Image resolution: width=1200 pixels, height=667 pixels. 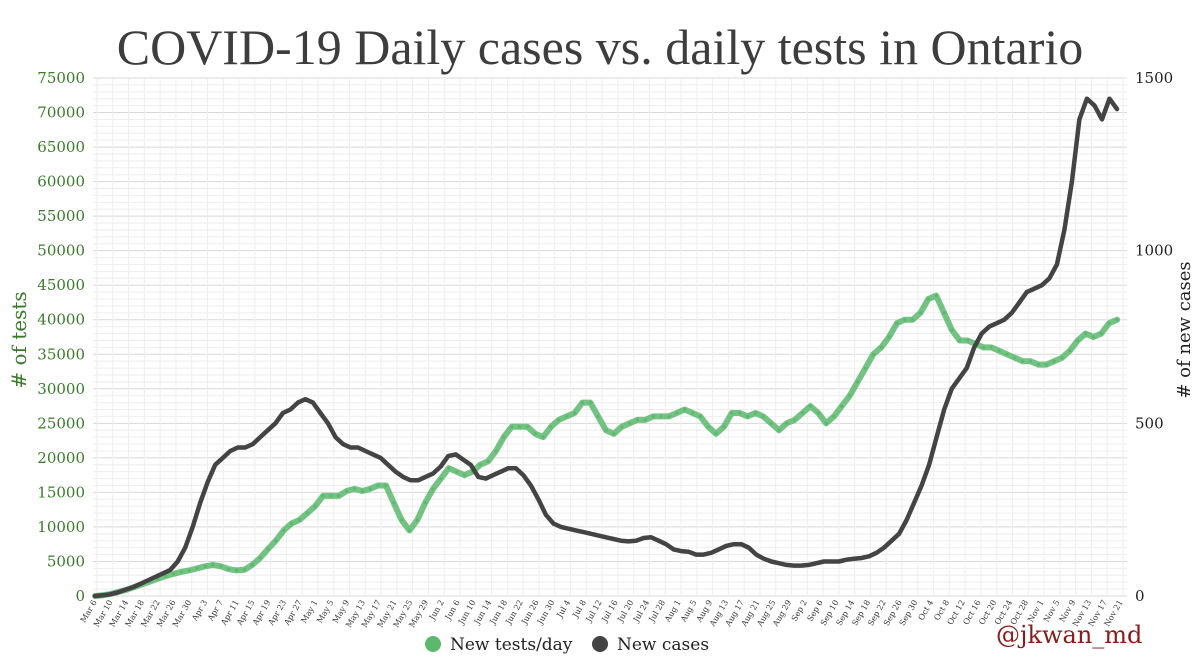 I want to click on y-tick-left-label: 30000, so click(x=61, y=389).